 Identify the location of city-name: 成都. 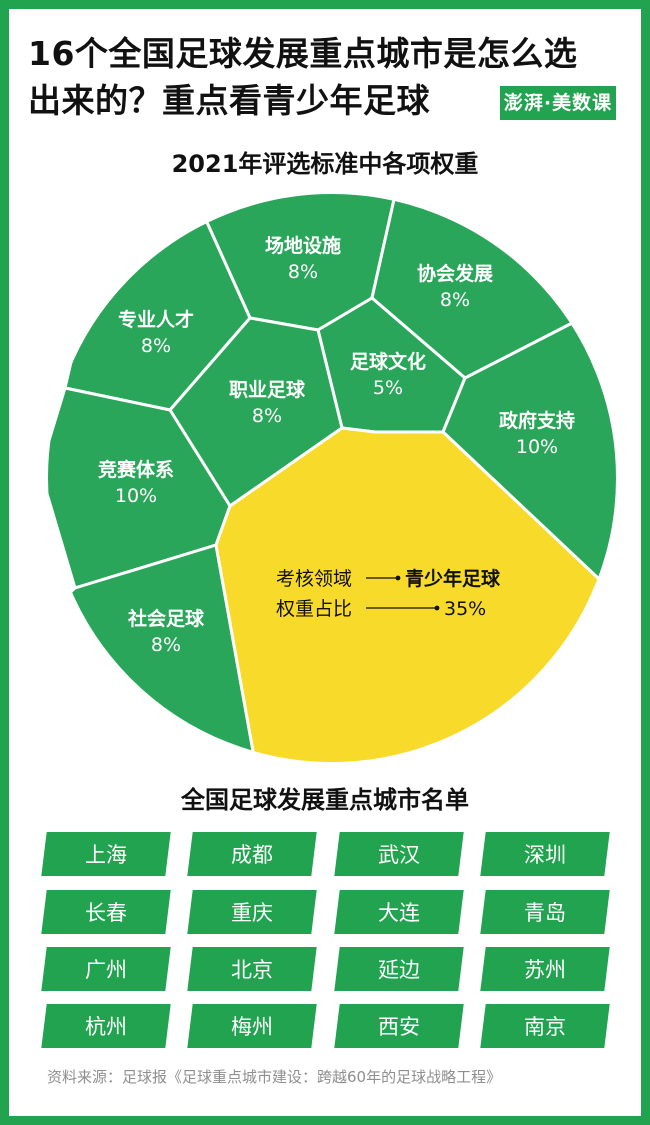
(252, 855).